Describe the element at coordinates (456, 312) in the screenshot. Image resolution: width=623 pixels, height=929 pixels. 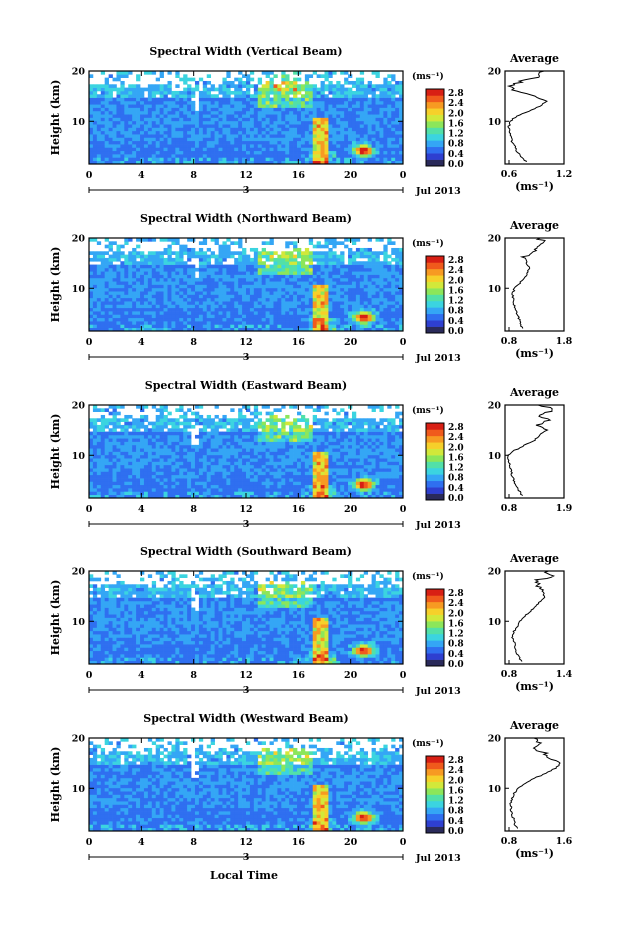
I see `colorbar-tick-label: 0.8` at that location.